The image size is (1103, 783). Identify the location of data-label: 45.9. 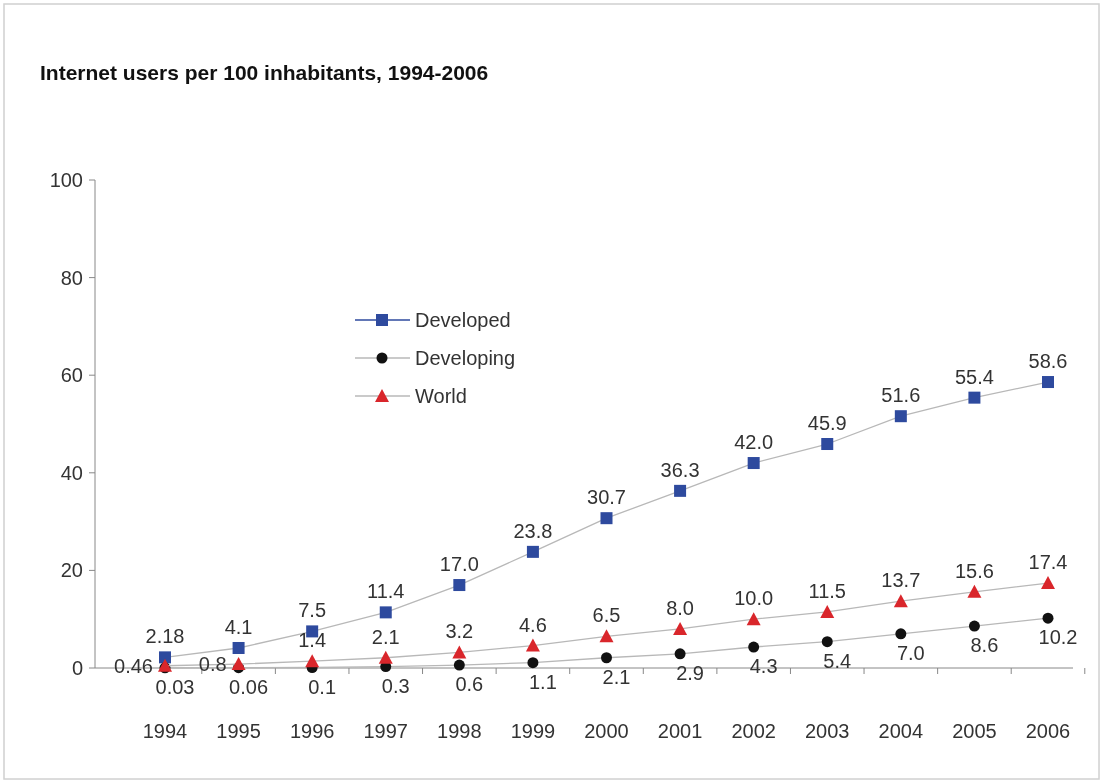
(827, 423).